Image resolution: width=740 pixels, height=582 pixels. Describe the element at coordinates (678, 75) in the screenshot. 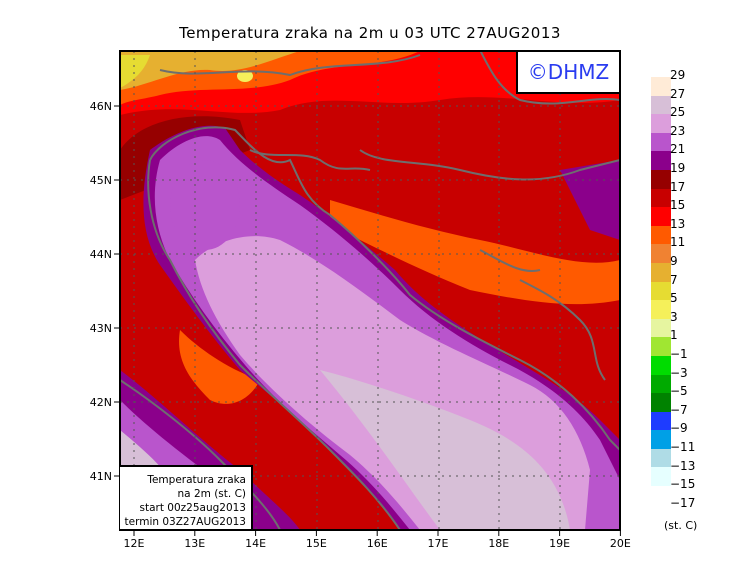

I see `colorbar-label: 29` at that location.